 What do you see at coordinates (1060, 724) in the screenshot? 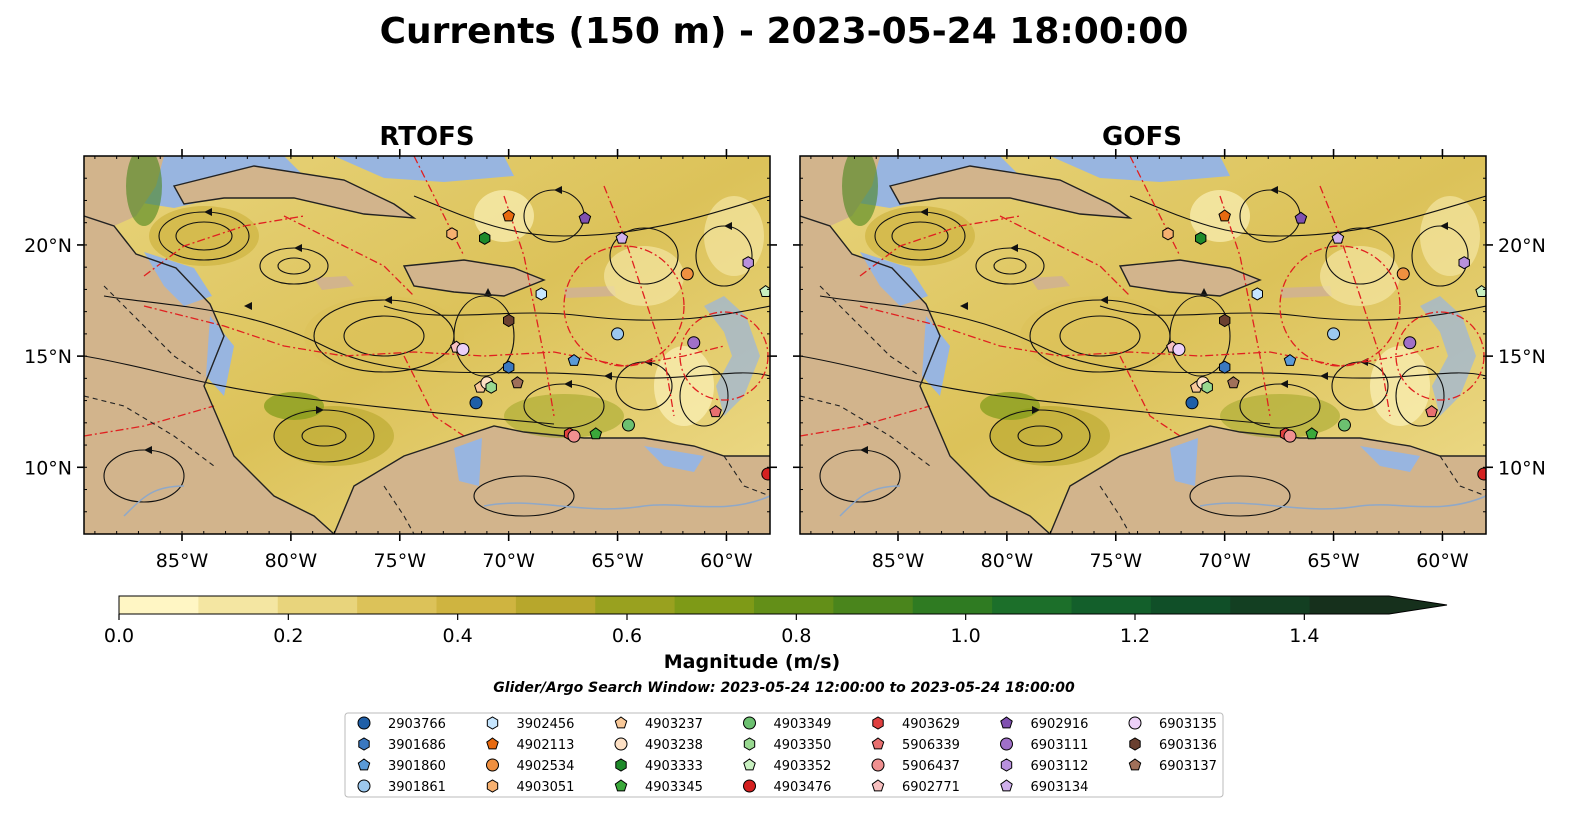
I see `legend-label: 6902916` at bounding box center [1060, 724].